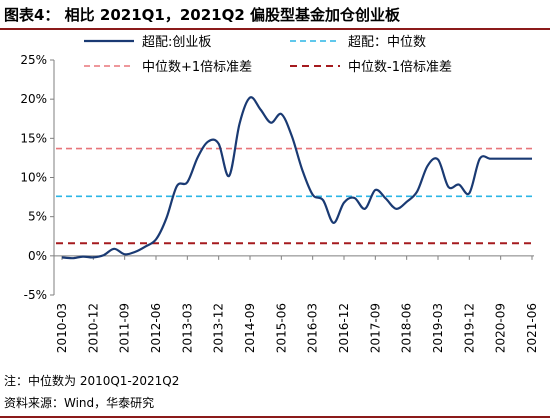  Describe the element at coordinates (187, 328) in the screenshot. I see `x-tick-label: 2013-03` at that location.